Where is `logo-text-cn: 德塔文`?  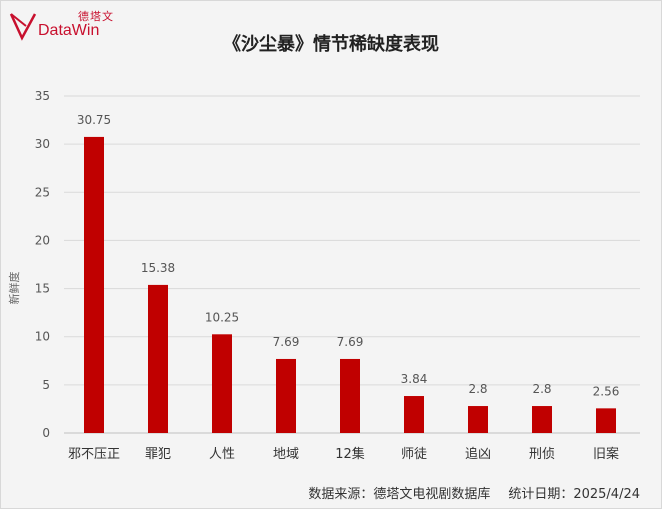
logo-text-cn: 德塔文 is located at coordinates (96, 16).